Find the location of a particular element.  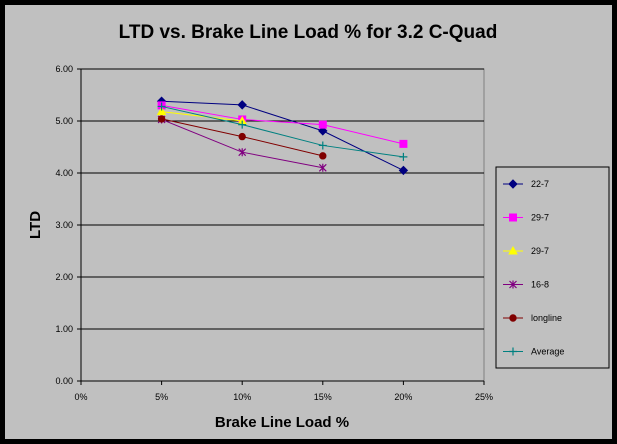

x-tick-label: 10% is located at coordinates (242, 397).